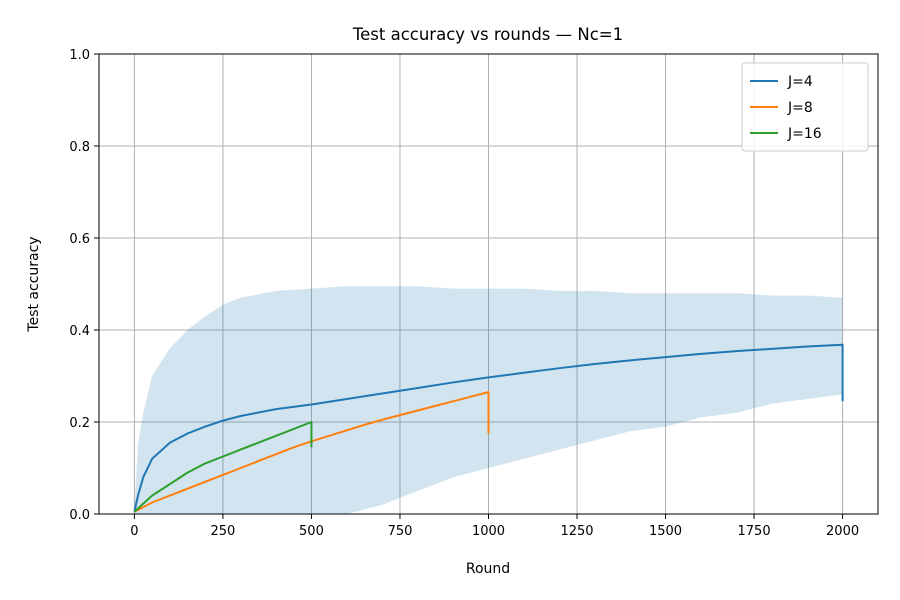 The image size is (900, 600). What do you see at coordinates (754, 531) in the screenshot?
I see `x-tick-label: 1750` at bounding box center [754, 531].